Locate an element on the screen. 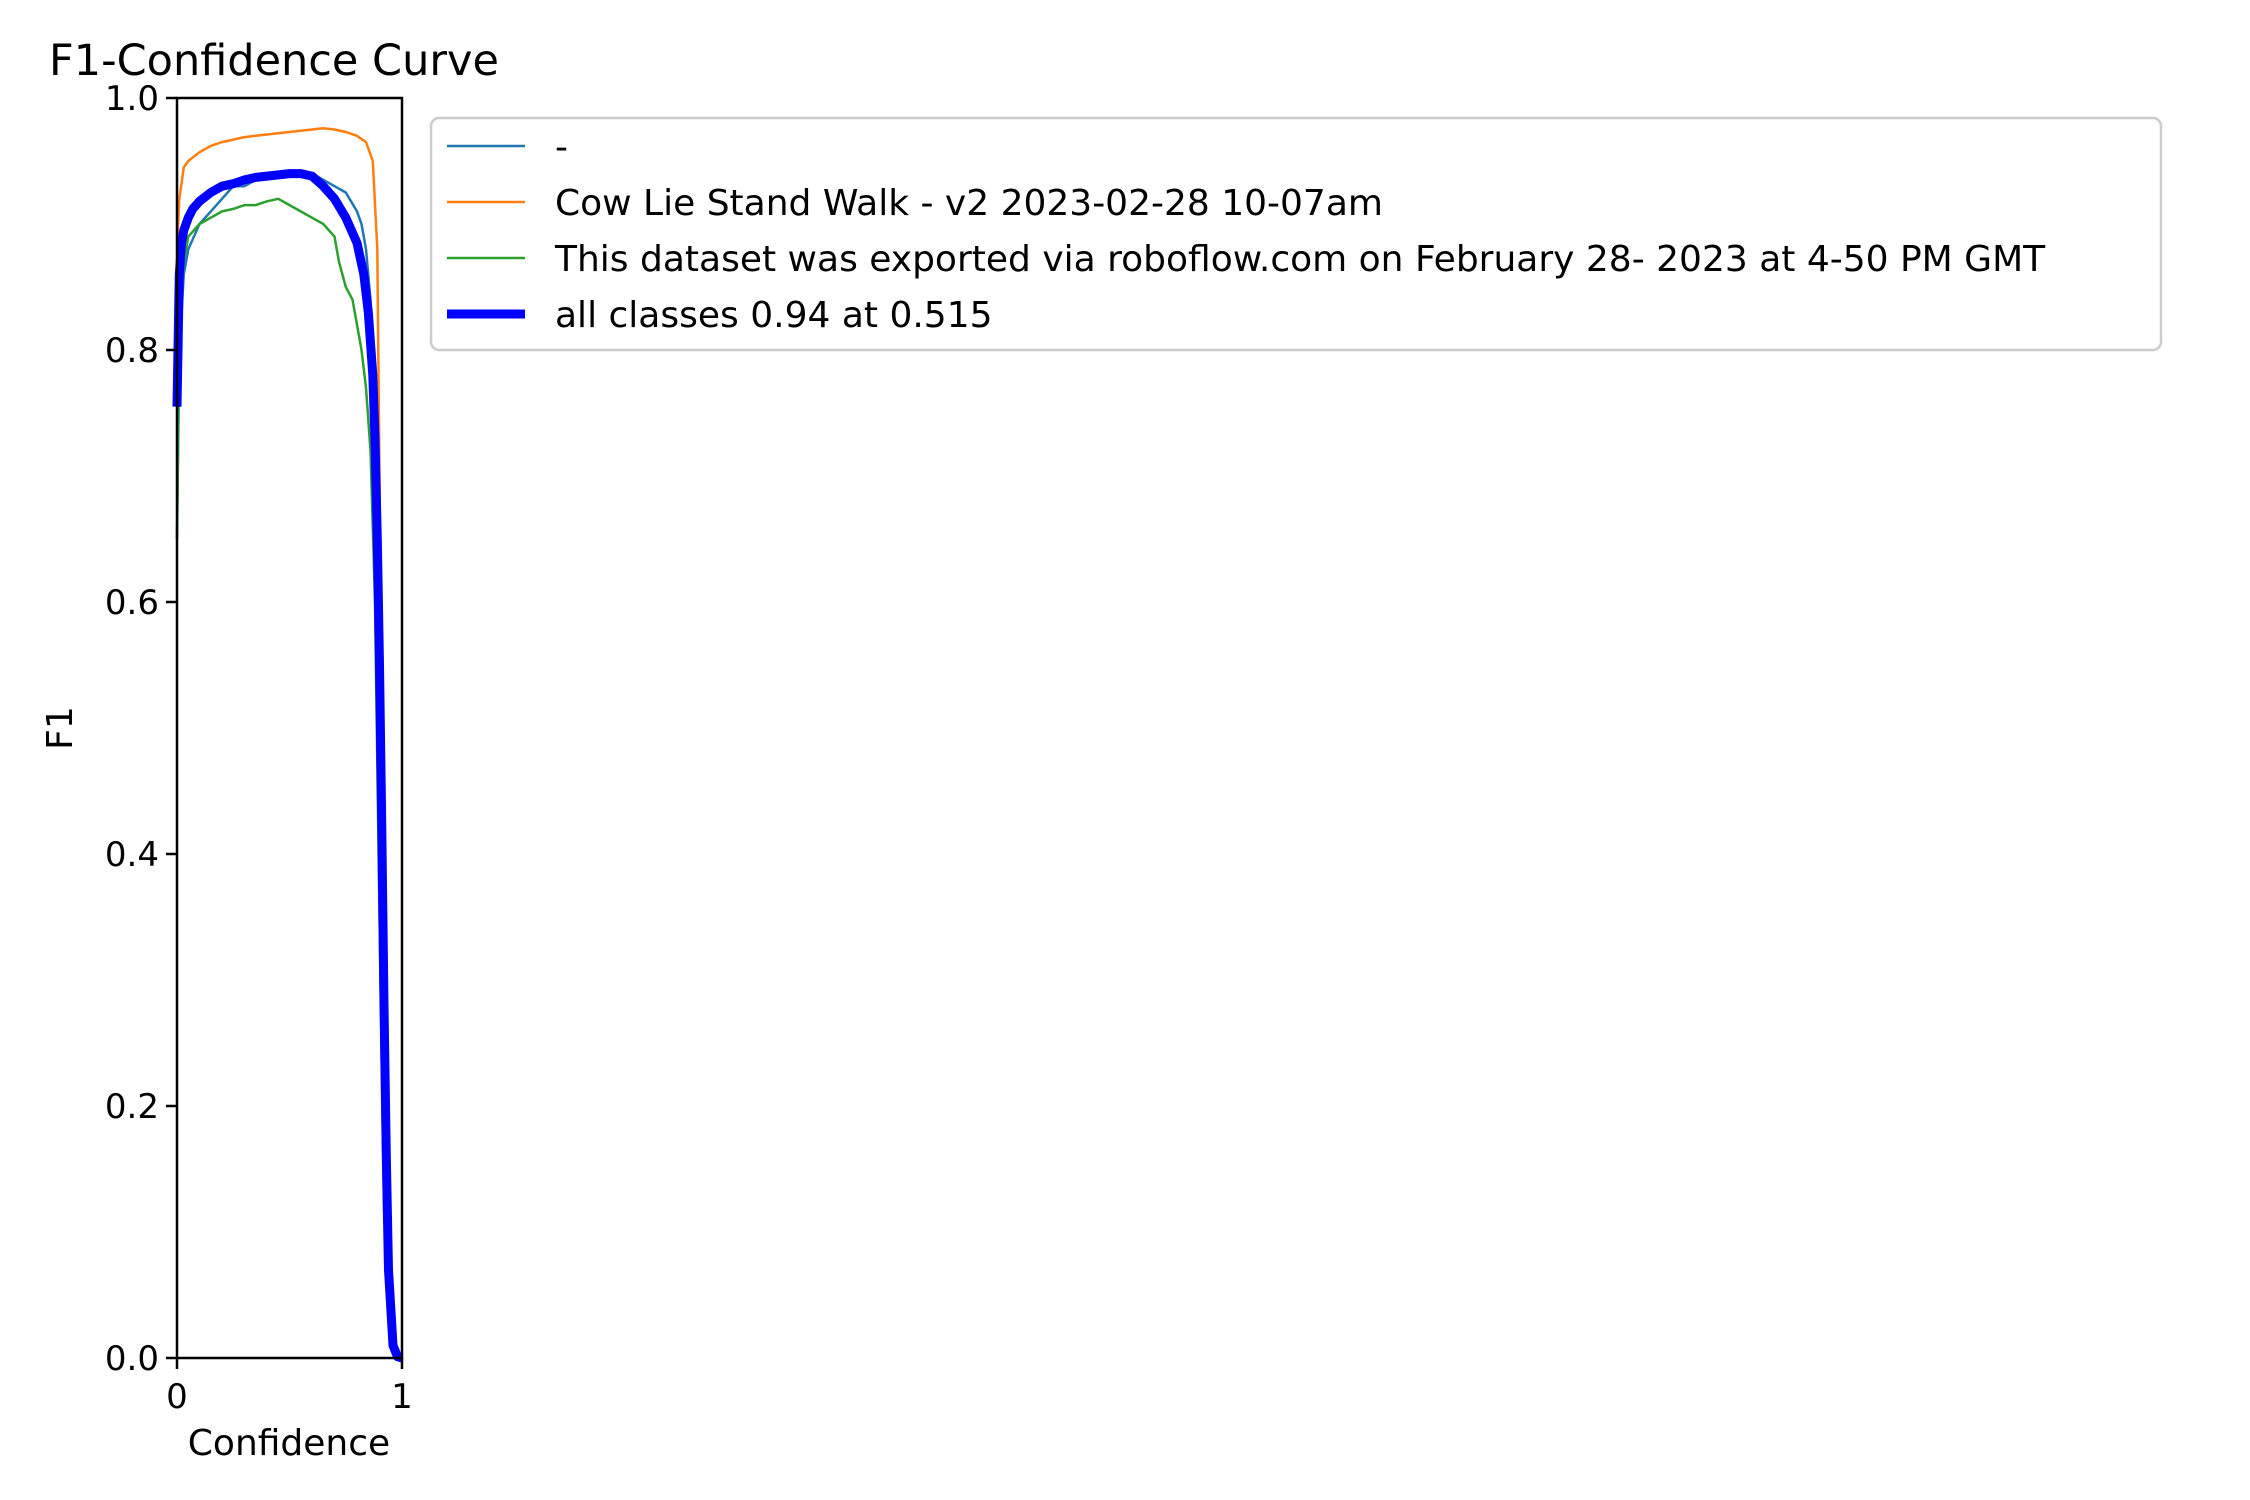  legend-label-0: - is located at coordinates (561, 147).